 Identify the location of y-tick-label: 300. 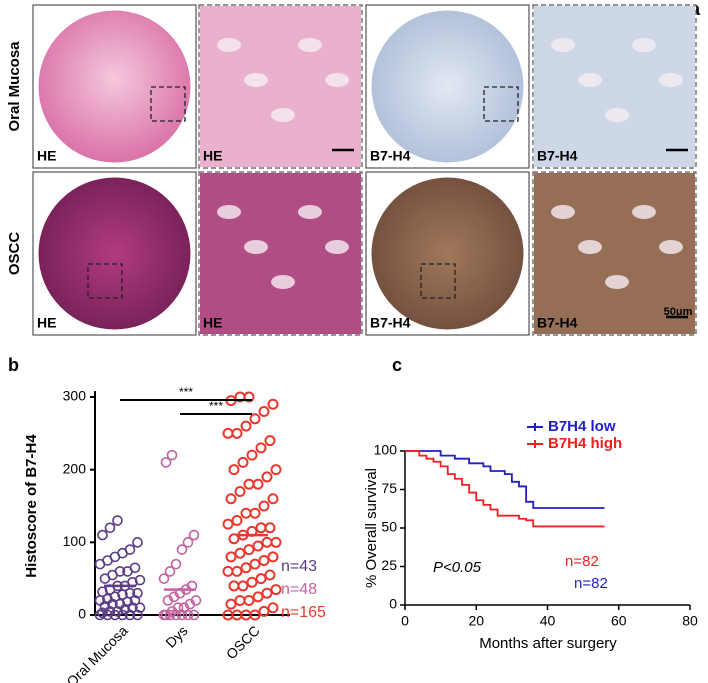
(75, 396).